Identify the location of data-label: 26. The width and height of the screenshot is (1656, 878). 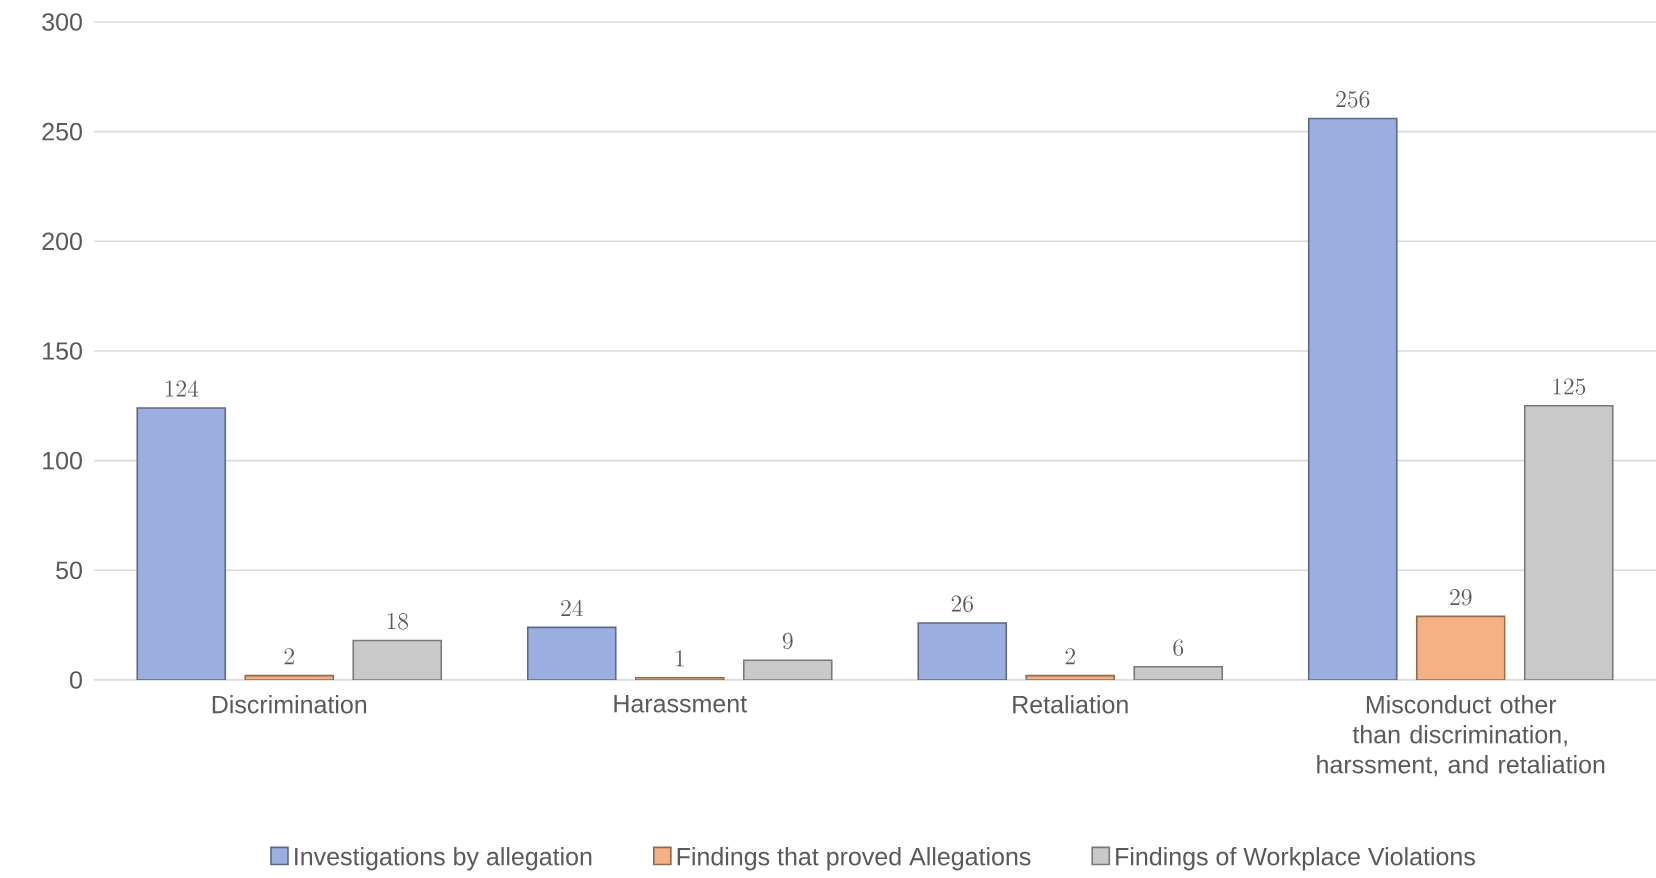
(962, 603).